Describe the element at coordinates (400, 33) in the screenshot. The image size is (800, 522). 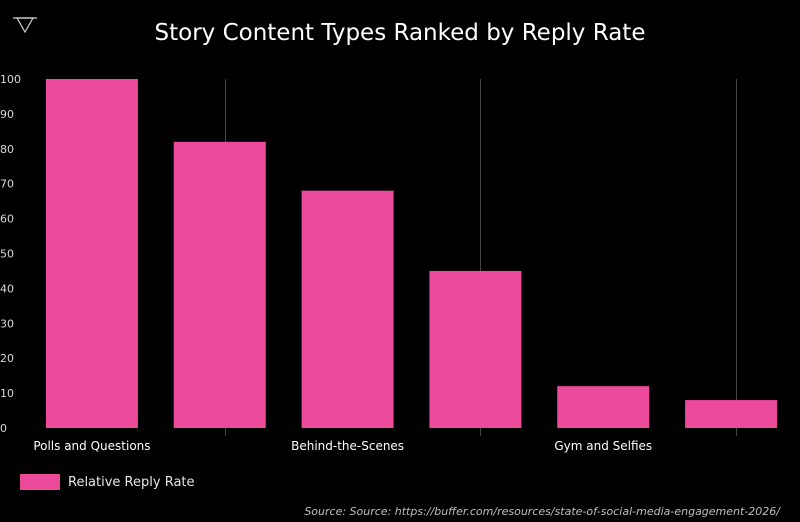
I see `chart-title: Story Content Types Ranked by Reply Rate` at that location.